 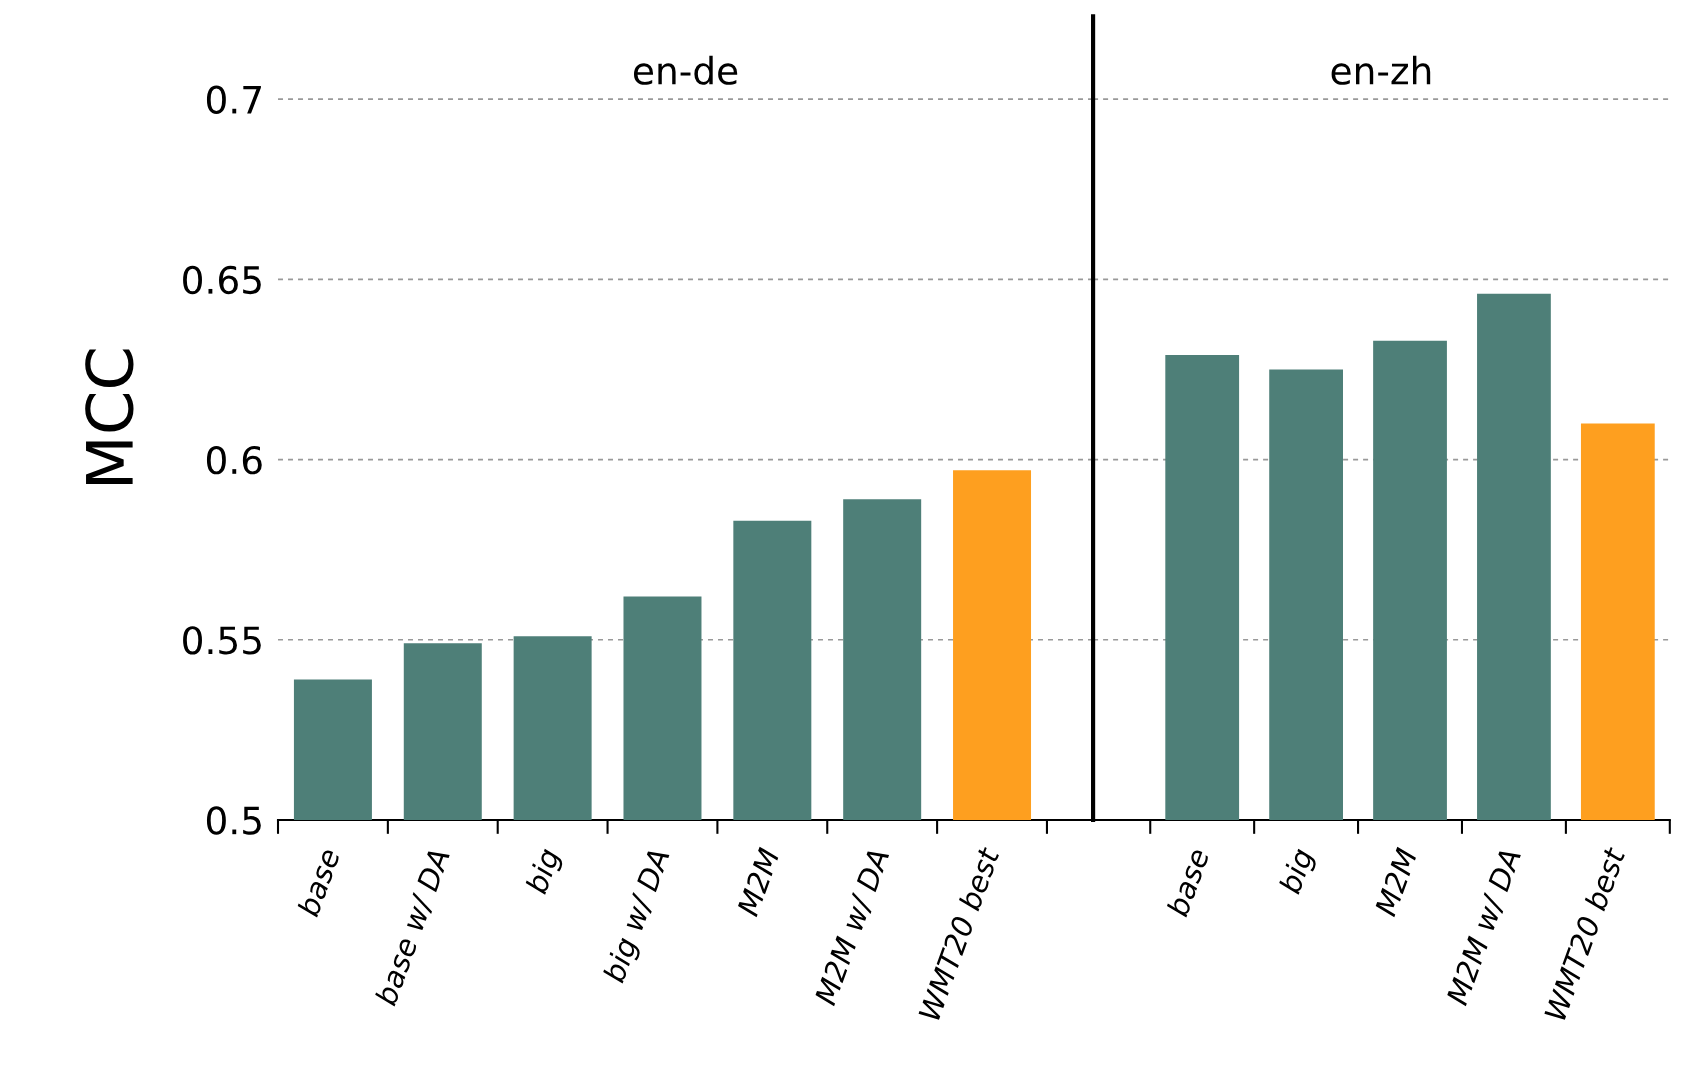 I want to click on y-axis-title: MCC, so click(x=109, y=417).